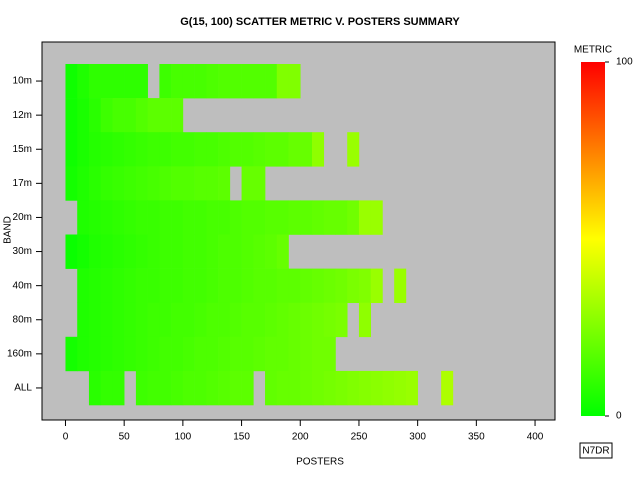 Image resolution: width=640 pixels, height=485 pixels. I want to click on y-tick-label: 20m, so click(22, 217).